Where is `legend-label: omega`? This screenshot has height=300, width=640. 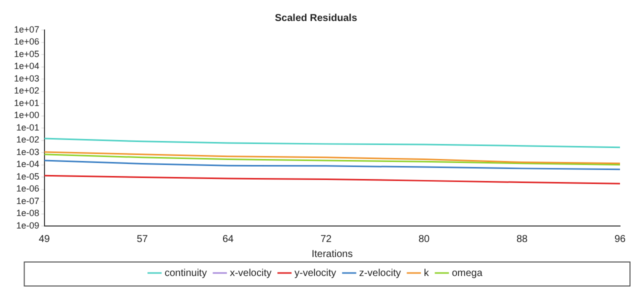 legend-label: omega is located at coordinates (467, 273).